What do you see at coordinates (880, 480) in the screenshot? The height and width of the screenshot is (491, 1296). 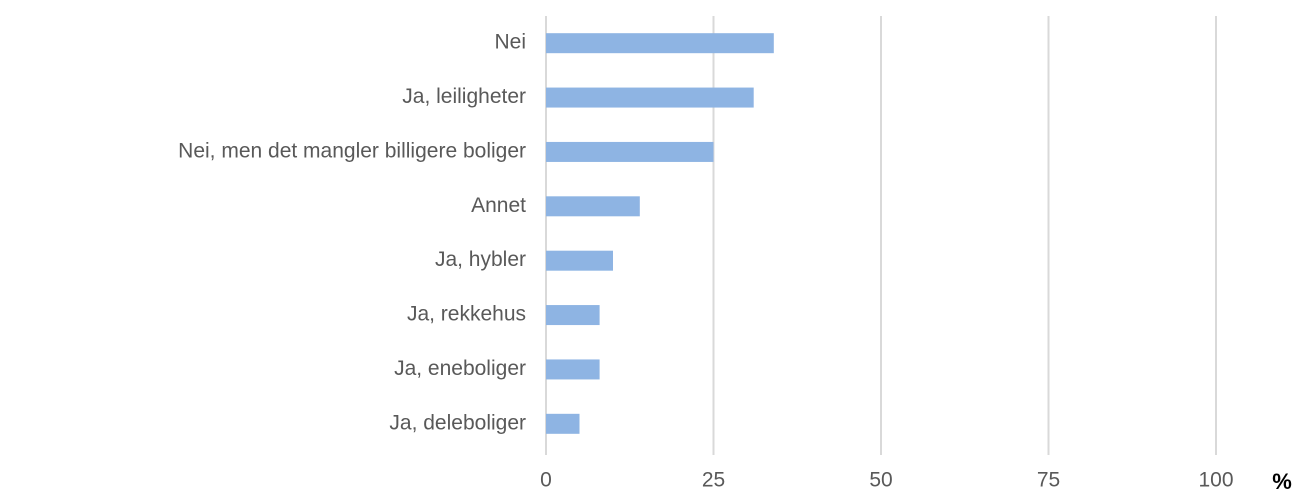 I see `x-tick-label: 50` at bounding box center [880, 480].